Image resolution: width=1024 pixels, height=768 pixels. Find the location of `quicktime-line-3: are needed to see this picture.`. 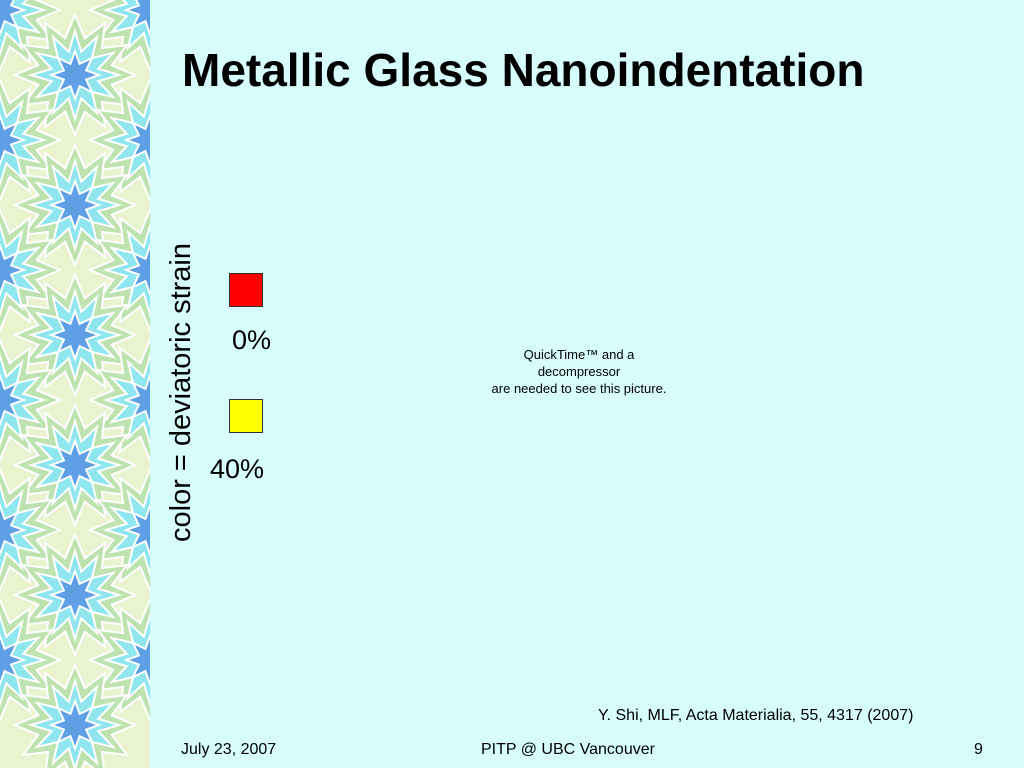

quicktime-line-3: are needed to see this picture. is located at coordinates (579, 388).